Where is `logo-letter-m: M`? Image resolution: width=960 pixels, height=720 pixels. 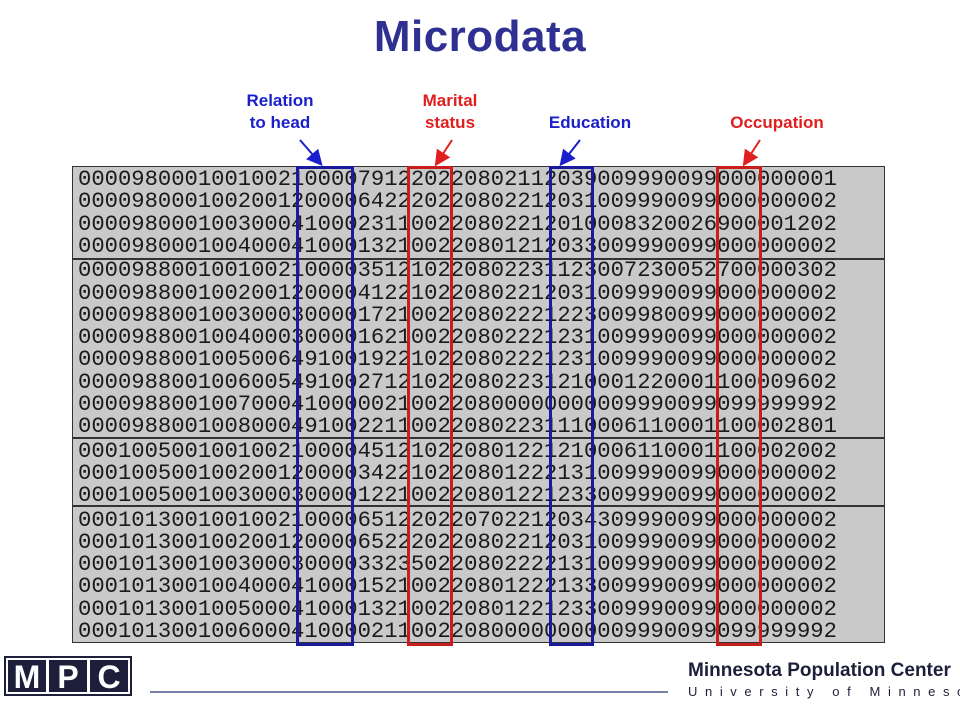
logo-letter-m: M is located at coordinates (27, 677).